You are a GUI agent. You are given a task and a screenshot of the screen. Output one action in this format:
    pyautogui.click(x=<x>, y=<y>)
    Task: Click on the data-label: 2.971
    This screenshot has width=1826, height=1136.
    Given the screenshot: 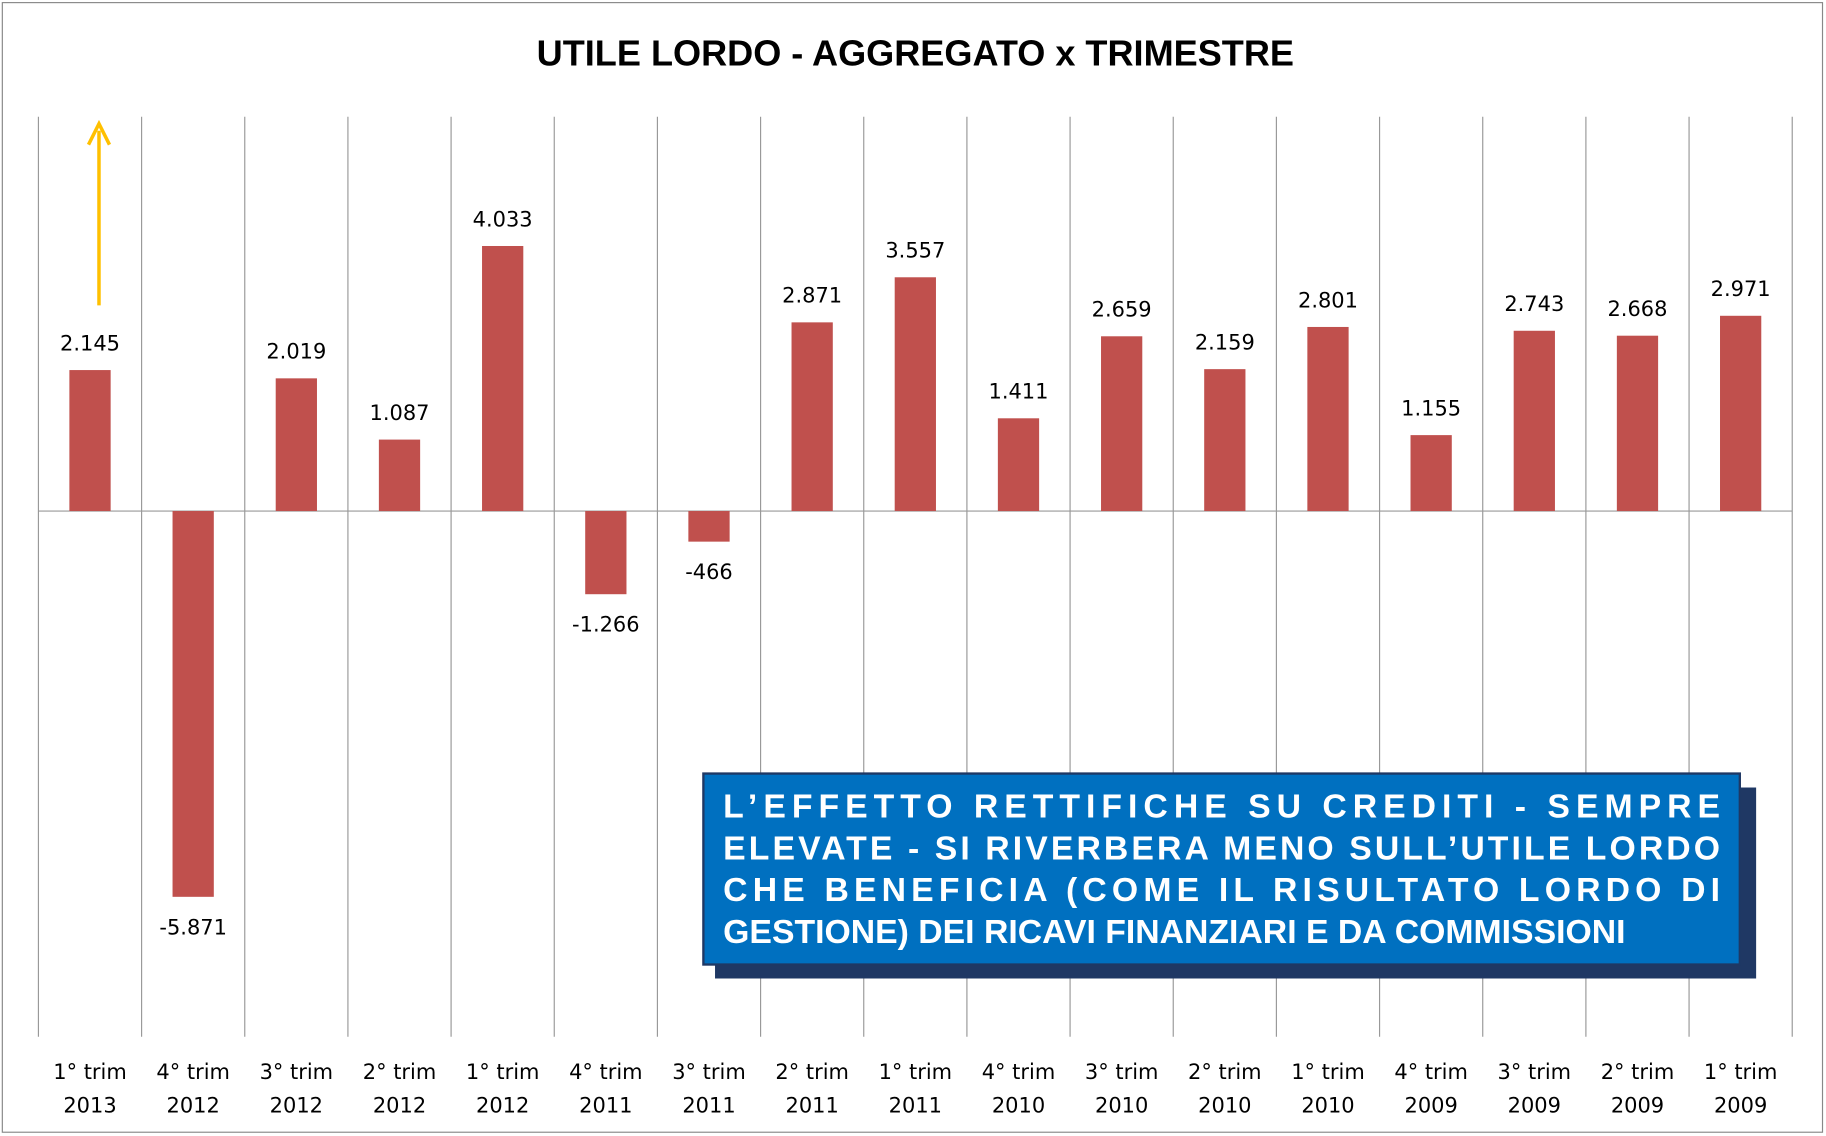 What is the action you would take?
    pyautogui.click(x=1741, y=289)
    